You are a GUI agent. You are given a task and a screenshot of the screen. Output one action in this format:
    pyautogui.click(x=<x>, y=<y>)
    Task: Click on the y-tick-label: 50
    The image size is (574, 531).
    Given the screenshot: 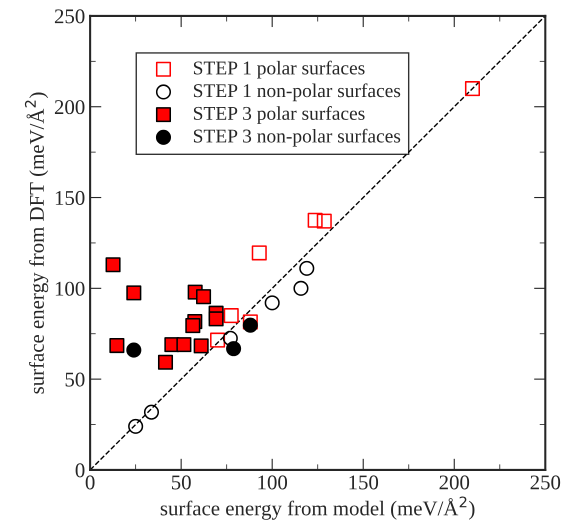 What is the action you would take?
    pyautogui.click(x=75, y=379)
    